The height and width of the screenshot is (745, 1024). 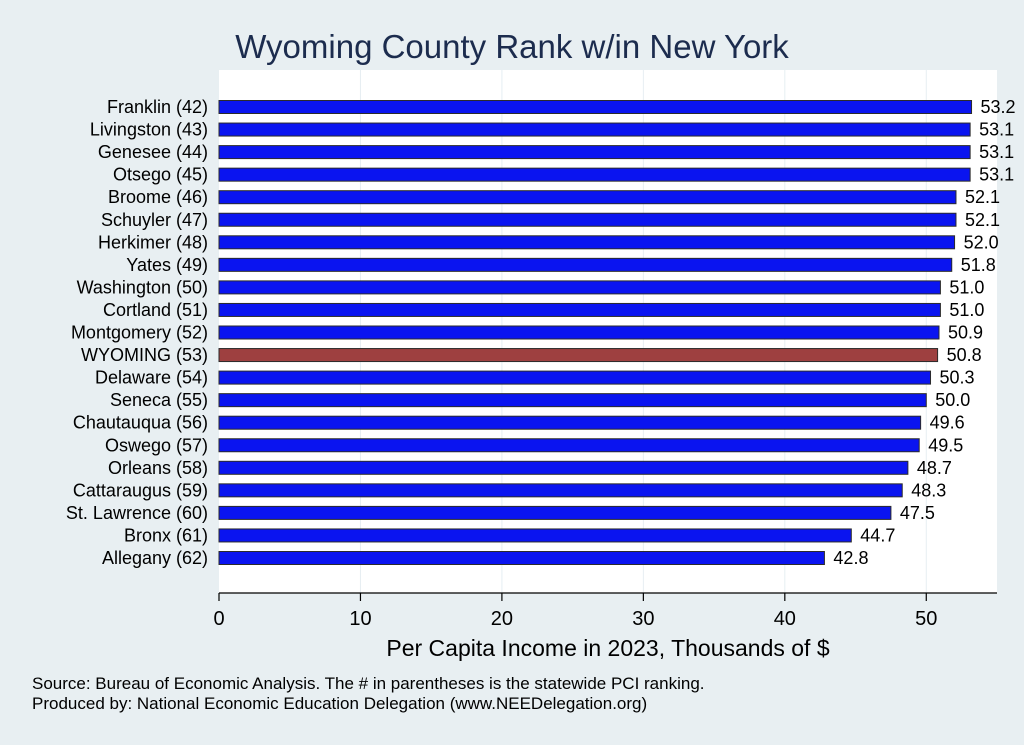 I want to click on category-label: Allegany (62), so click(x=155, y=558).